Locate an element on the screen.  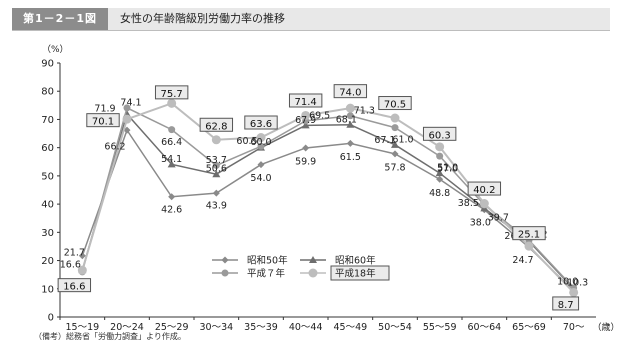
source-note: （備考）総務省「労働力調査」より作成。 is located at coordinates (110, 336).